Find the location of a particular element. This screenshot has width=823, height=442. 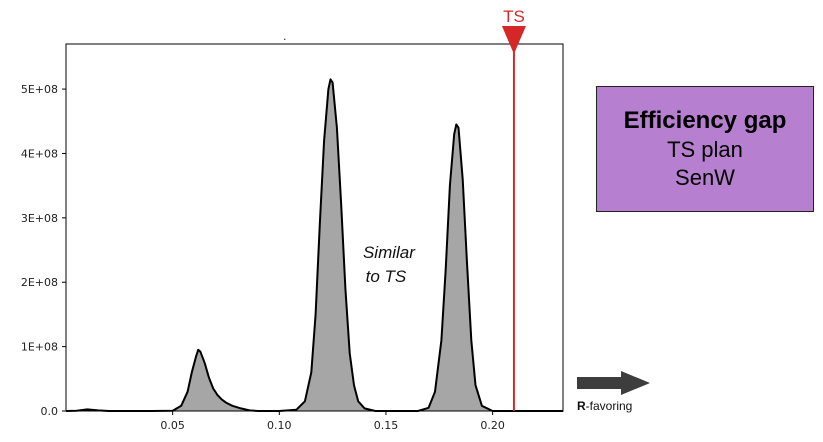

annotation-line-1: Similar is located at coordinates (389, 252).